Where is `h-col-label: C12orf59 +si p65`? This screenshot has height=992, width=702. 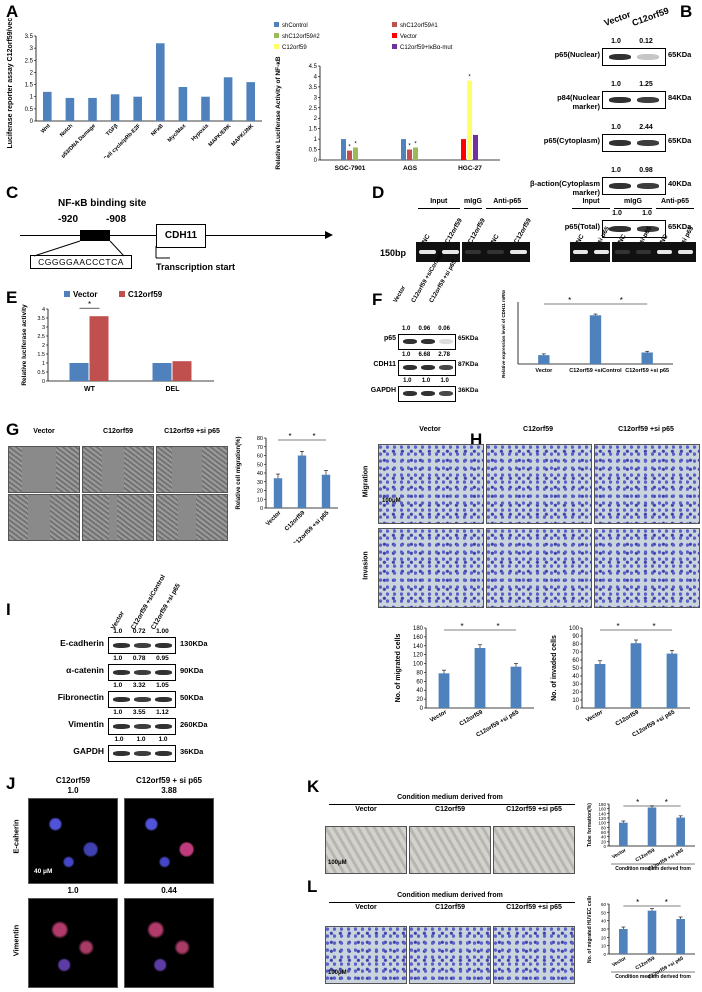
h-col-label: C12orf59 +si p65 is located at coordinates (646, 429).